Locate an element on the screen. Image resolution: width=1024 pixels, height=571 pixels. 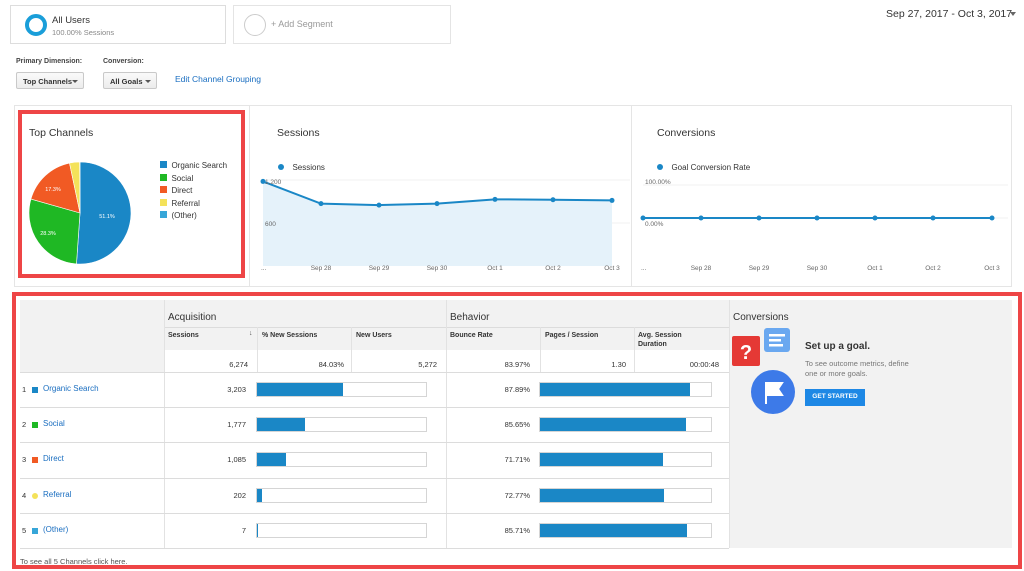
group-behavior: Behavior is located at coordinates (470, 317).